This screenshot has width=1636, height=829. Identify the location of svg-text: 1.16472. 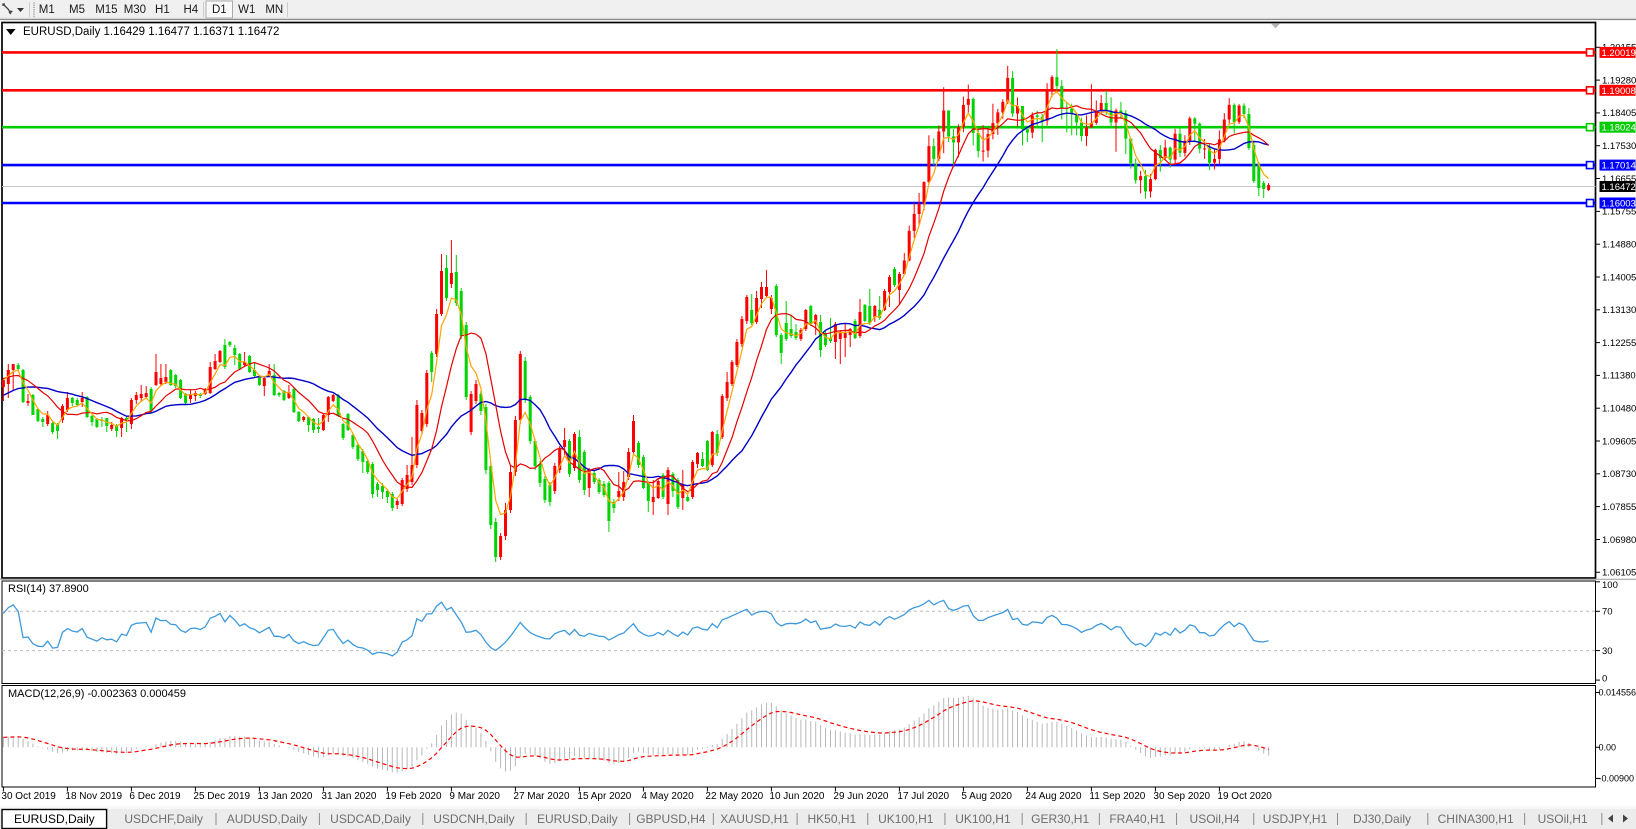
(1619, 187).